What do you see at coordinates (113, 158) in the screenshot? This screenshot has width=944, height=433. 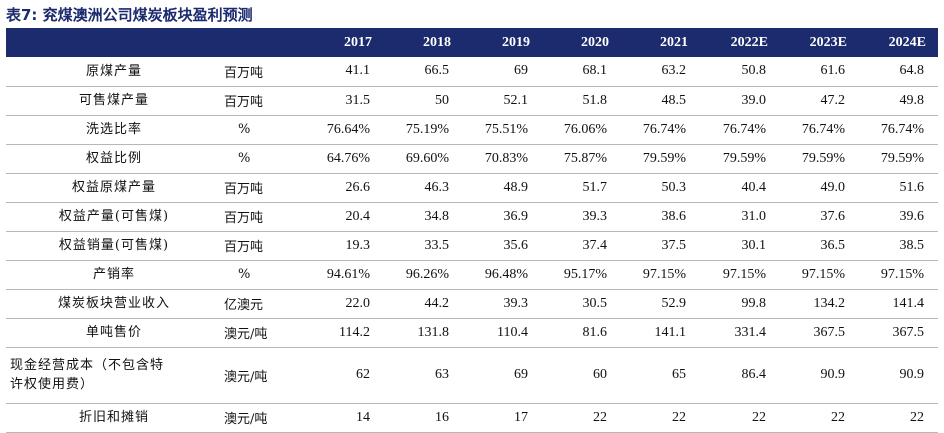 I see `row-label: 权益比例` at bounding box center [113, 158].